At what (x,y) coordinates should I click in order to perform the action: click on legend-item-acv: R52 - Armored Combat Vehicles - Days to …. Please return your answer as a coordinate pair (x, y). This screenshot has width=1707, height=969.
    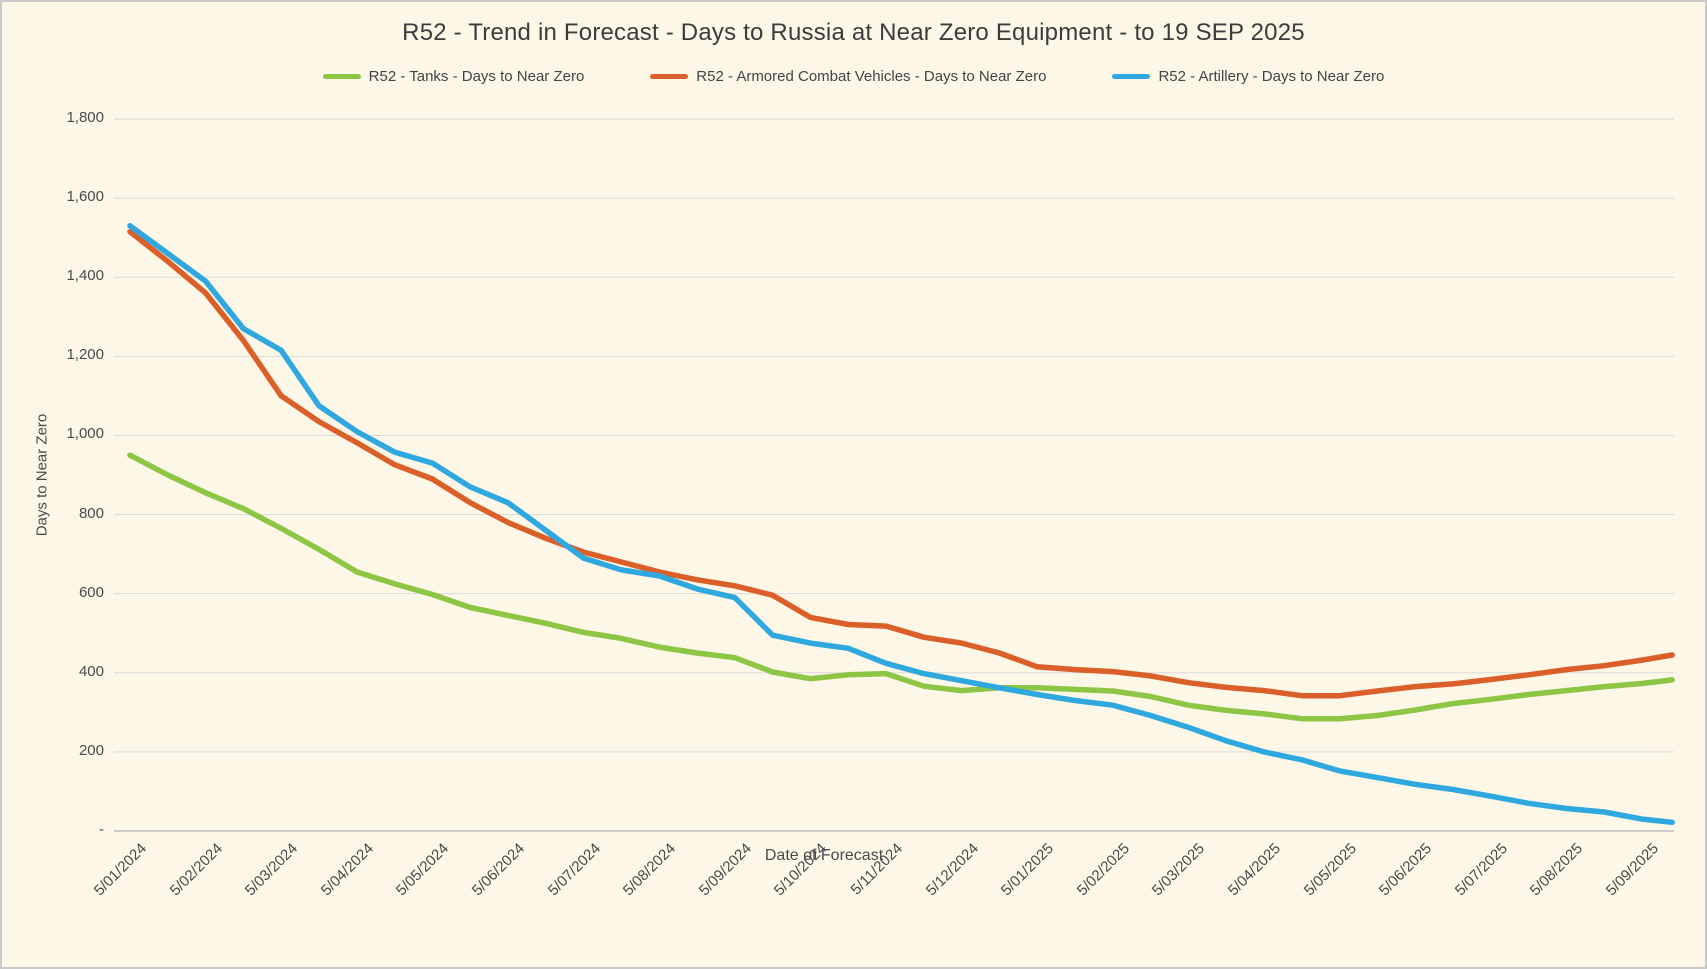
    Looking at the image, I should click on (848, 76).